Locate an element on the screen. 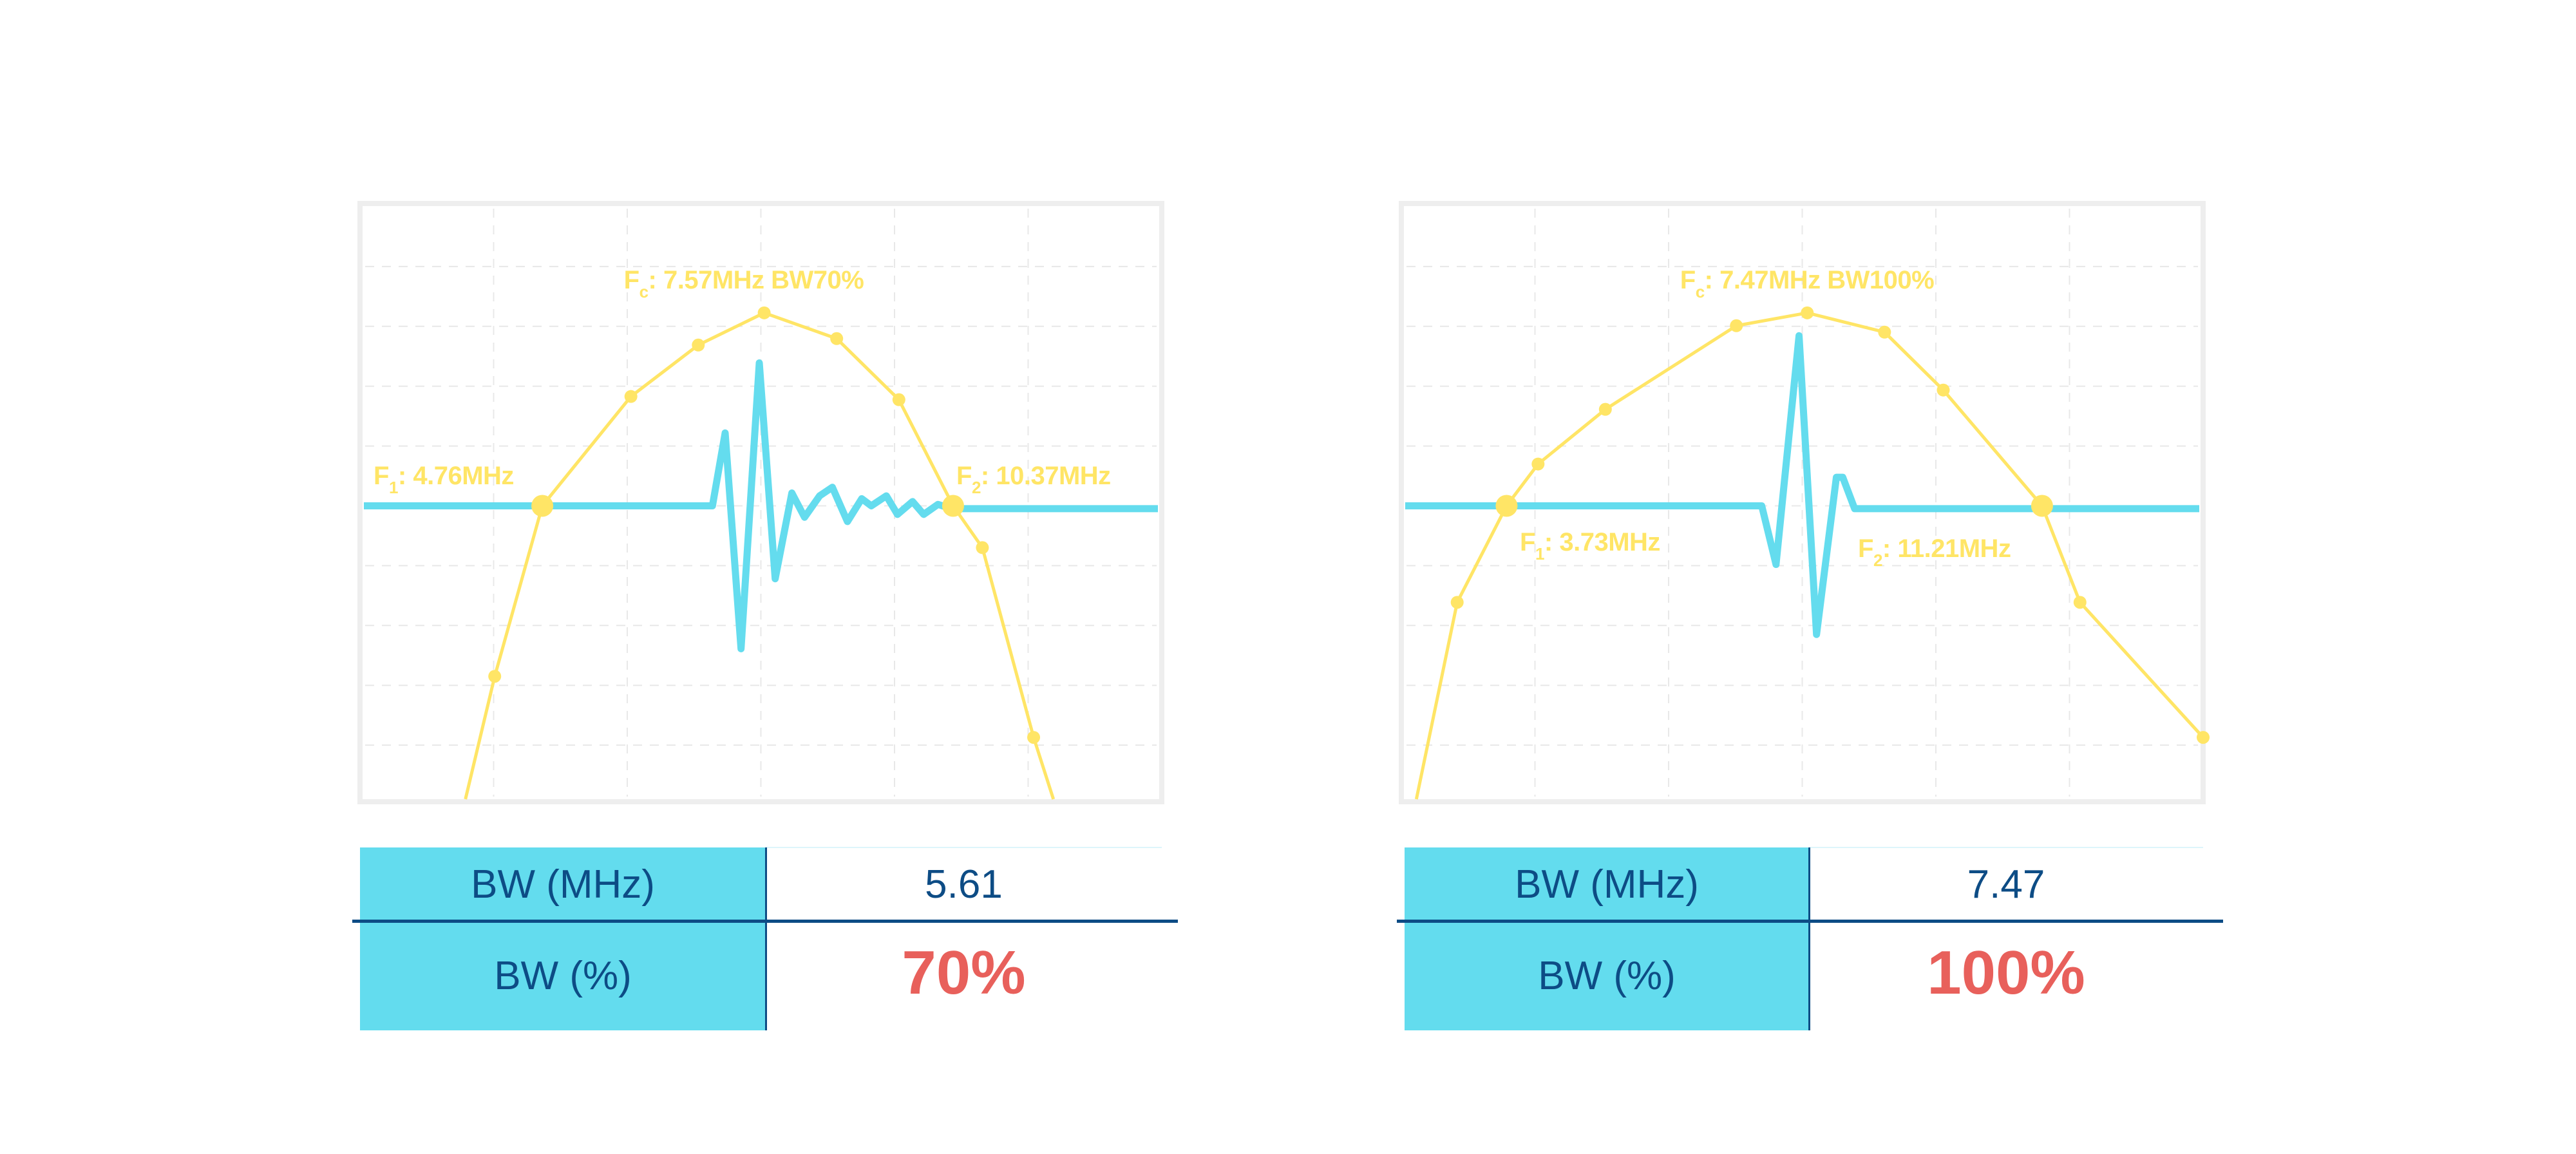  label-value: : 10.37MHz is located at coordinates (1046, 476).